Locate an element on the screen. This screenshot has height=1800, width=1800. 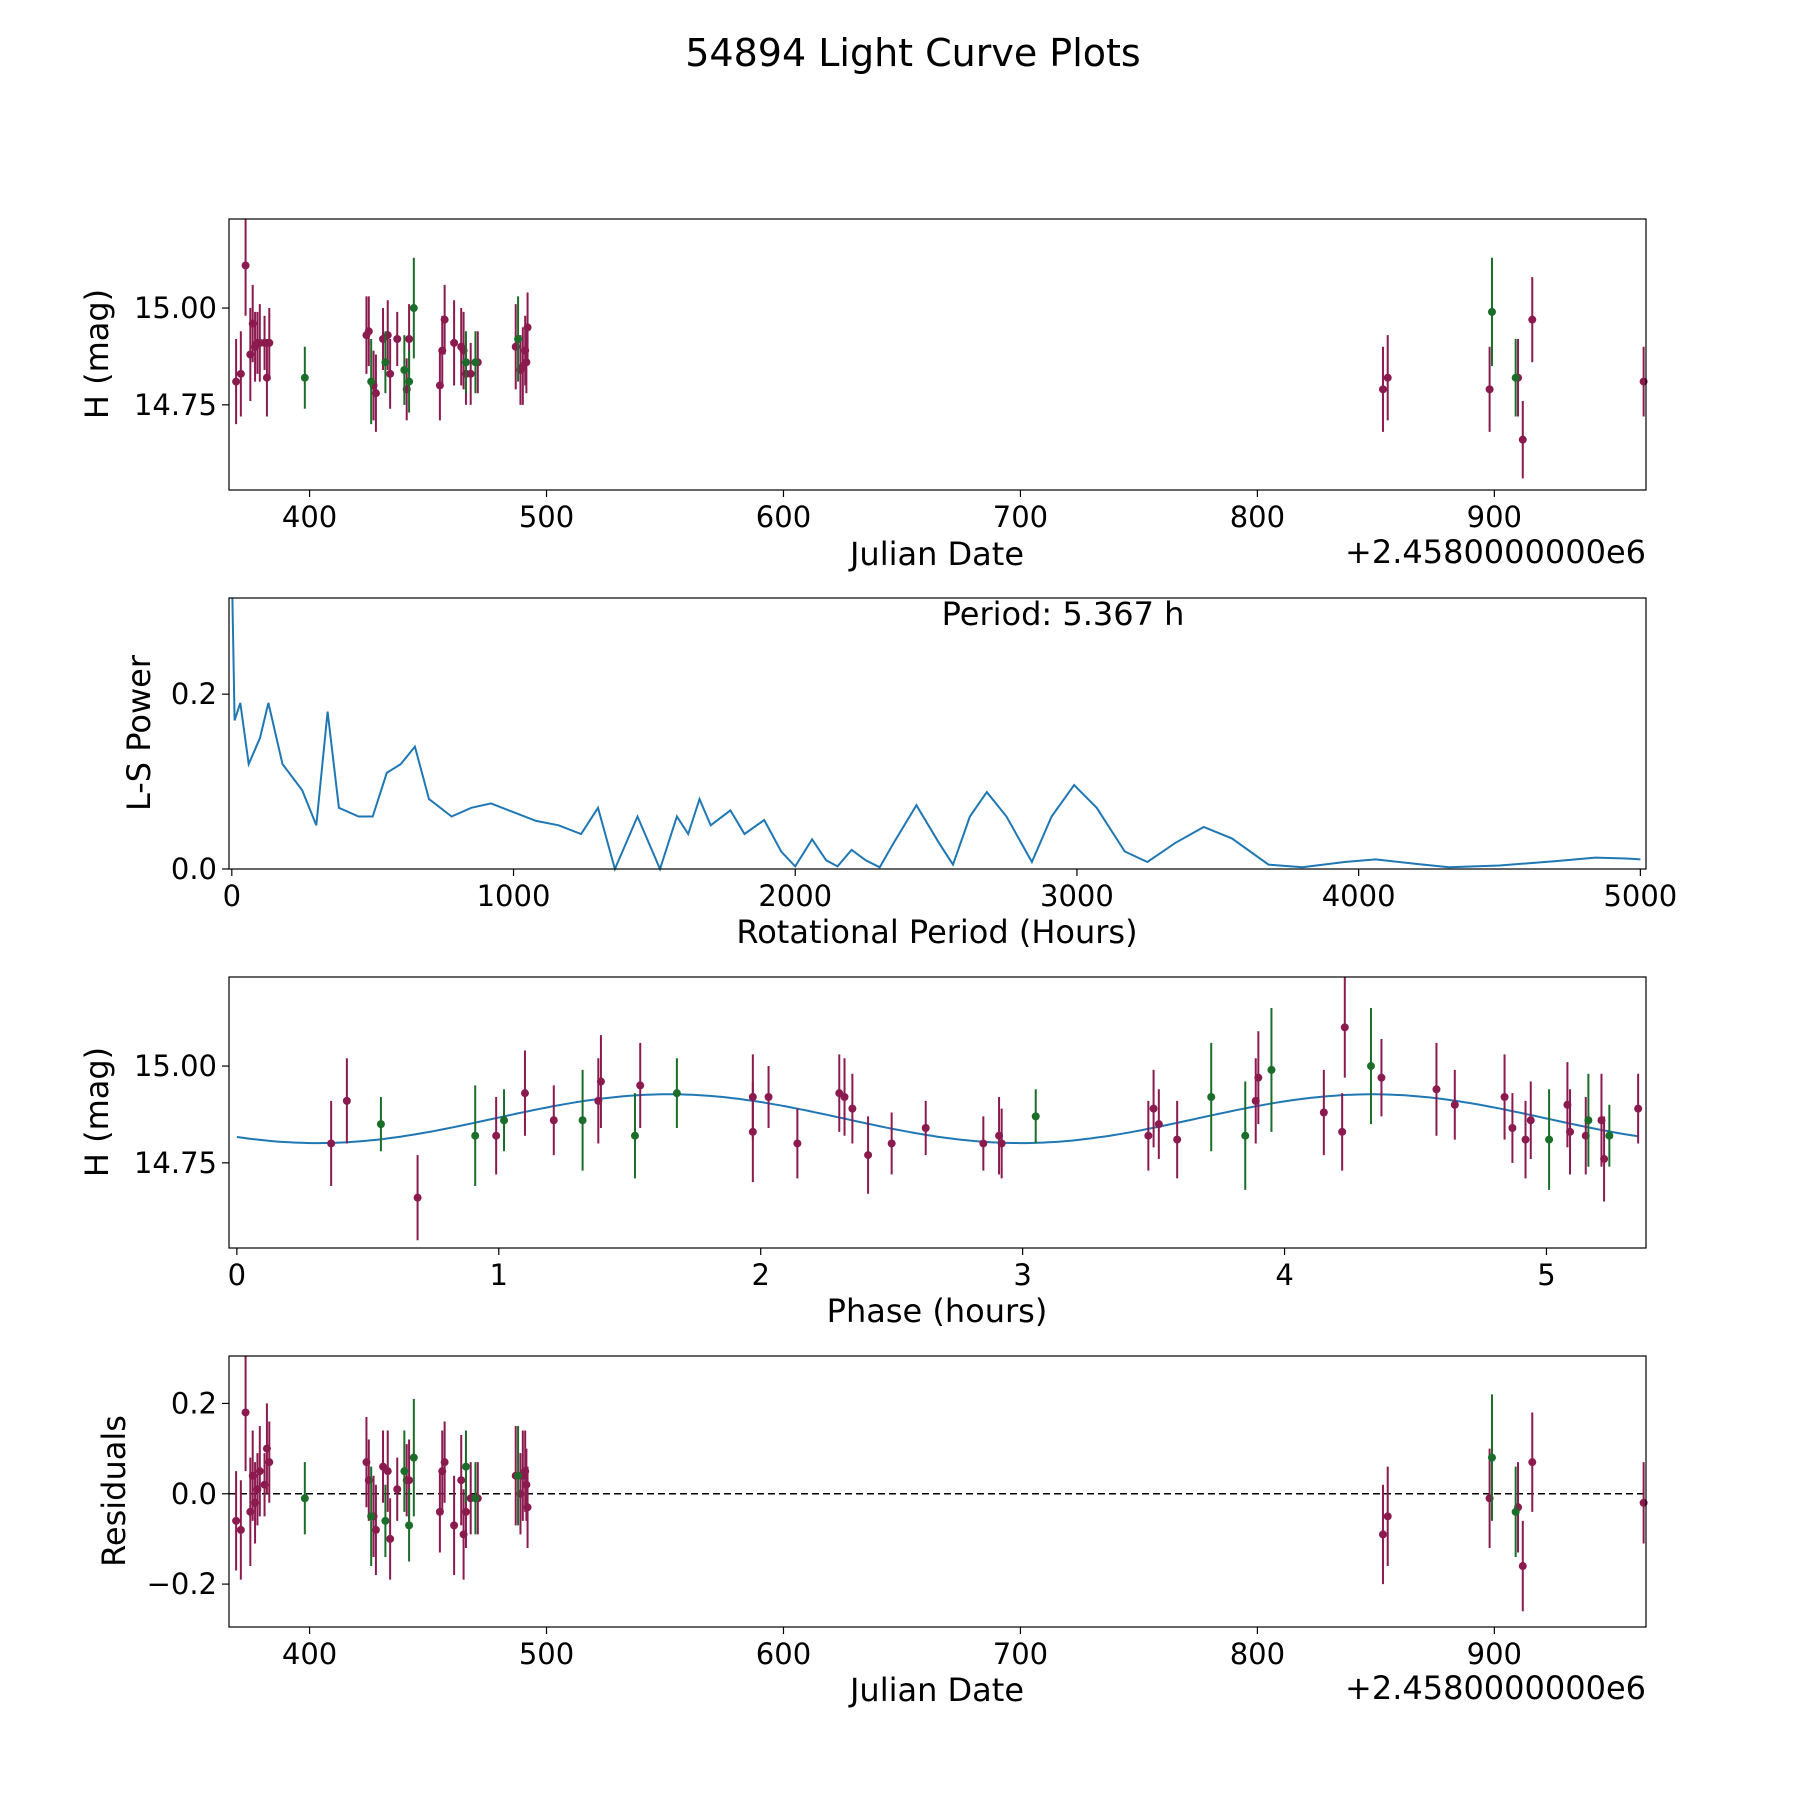
periodogram-ticks: 0 1000 2000 3000 4000 5000 0.0 0.2 is located at coordinates (924, 795).